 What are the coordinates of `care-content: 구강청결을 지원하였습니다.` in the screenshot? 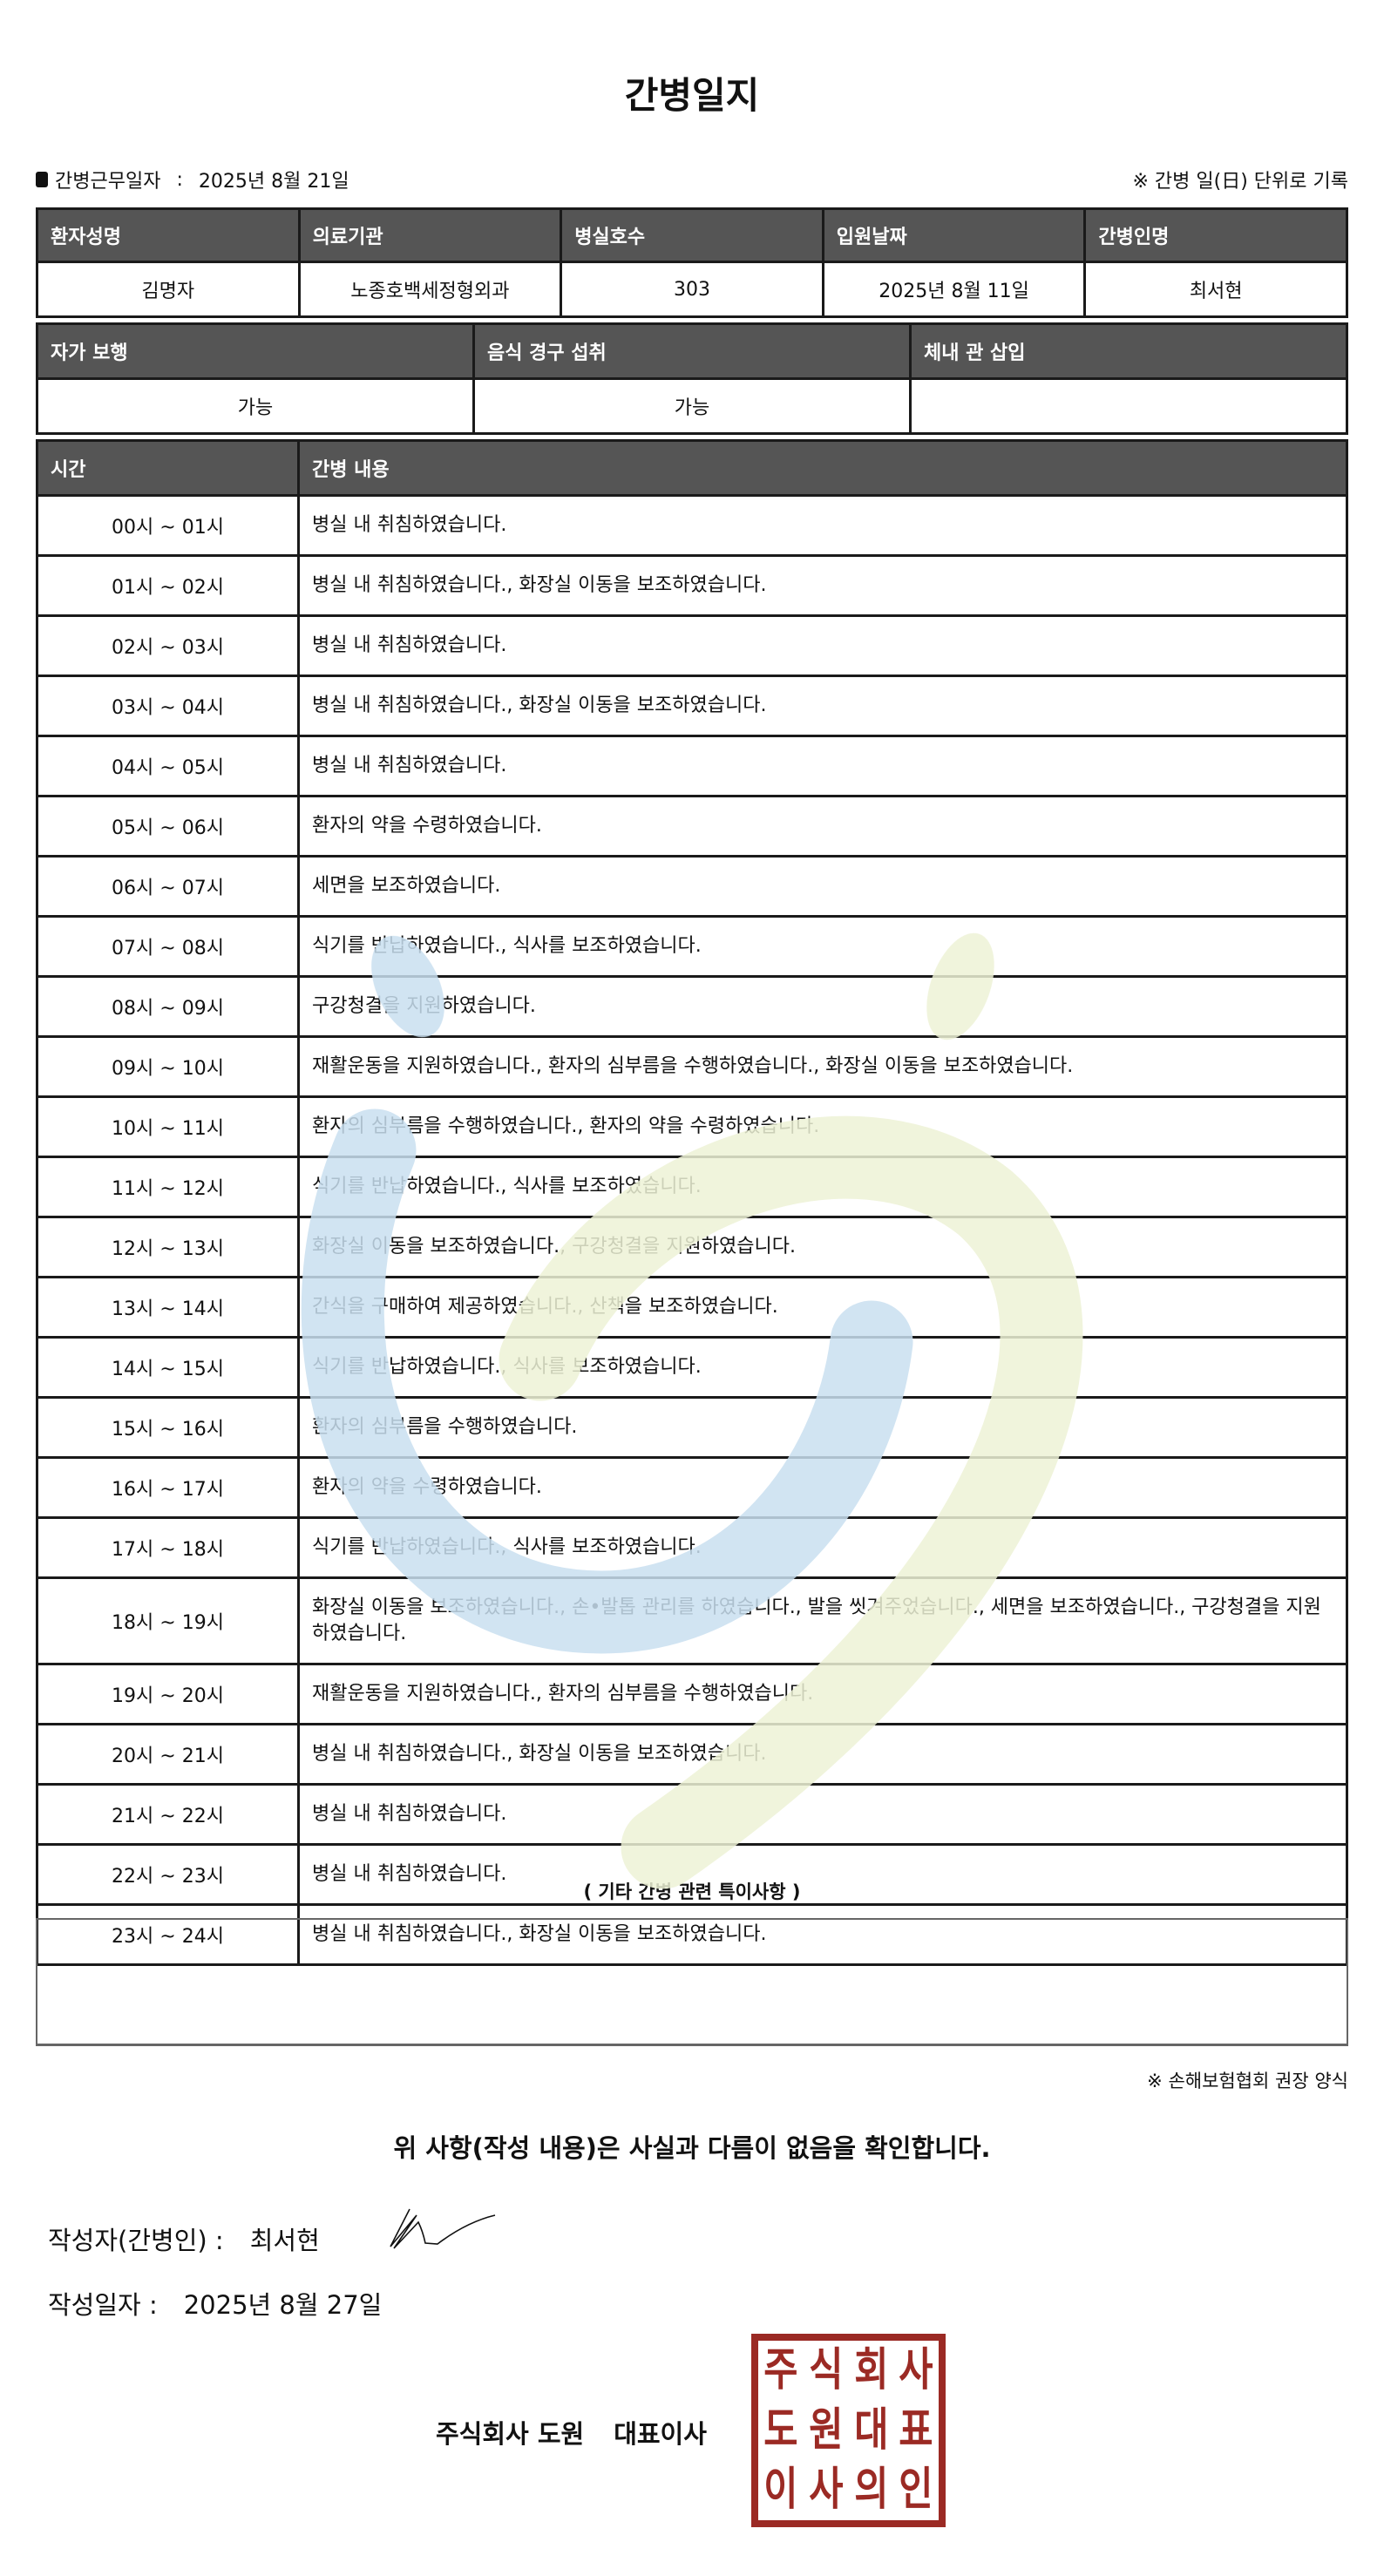 It's located at (822, 1007).